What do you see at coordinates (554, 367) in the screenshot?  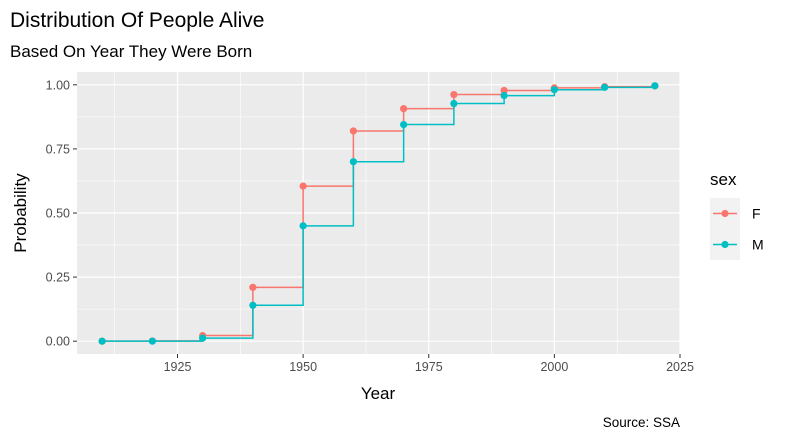 I see `x-tick-label: 2000` at bounding box center [554, 367].